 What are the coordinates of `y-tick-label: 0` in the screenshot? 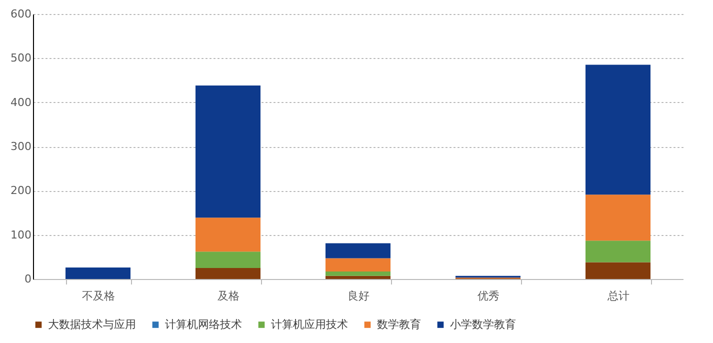 It's located at (28, 279).